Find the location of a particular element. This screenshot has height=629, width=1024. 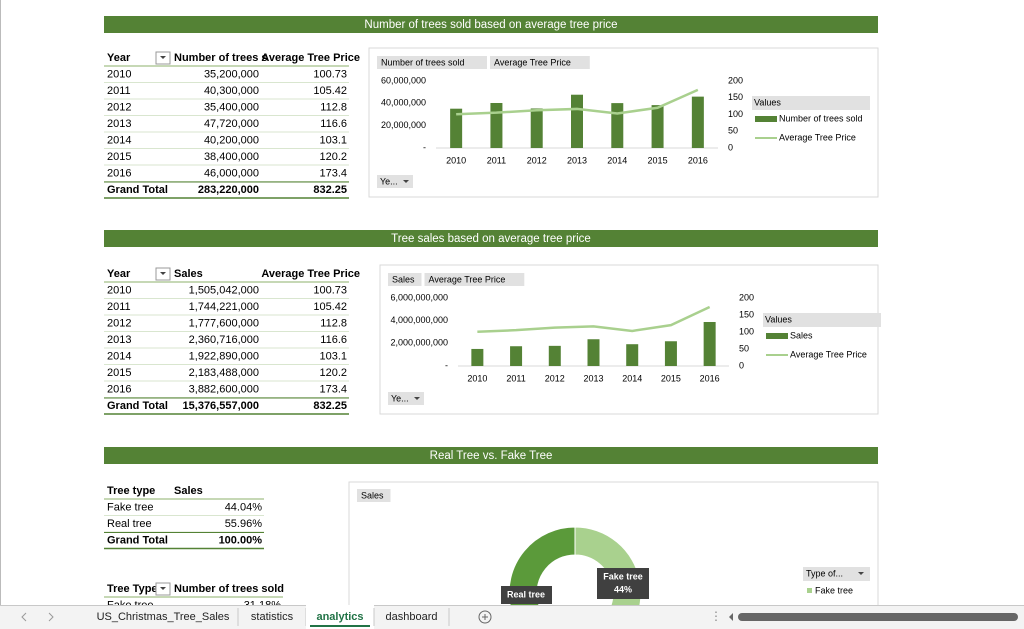

scroll-right is located at coordinates (51, 617).